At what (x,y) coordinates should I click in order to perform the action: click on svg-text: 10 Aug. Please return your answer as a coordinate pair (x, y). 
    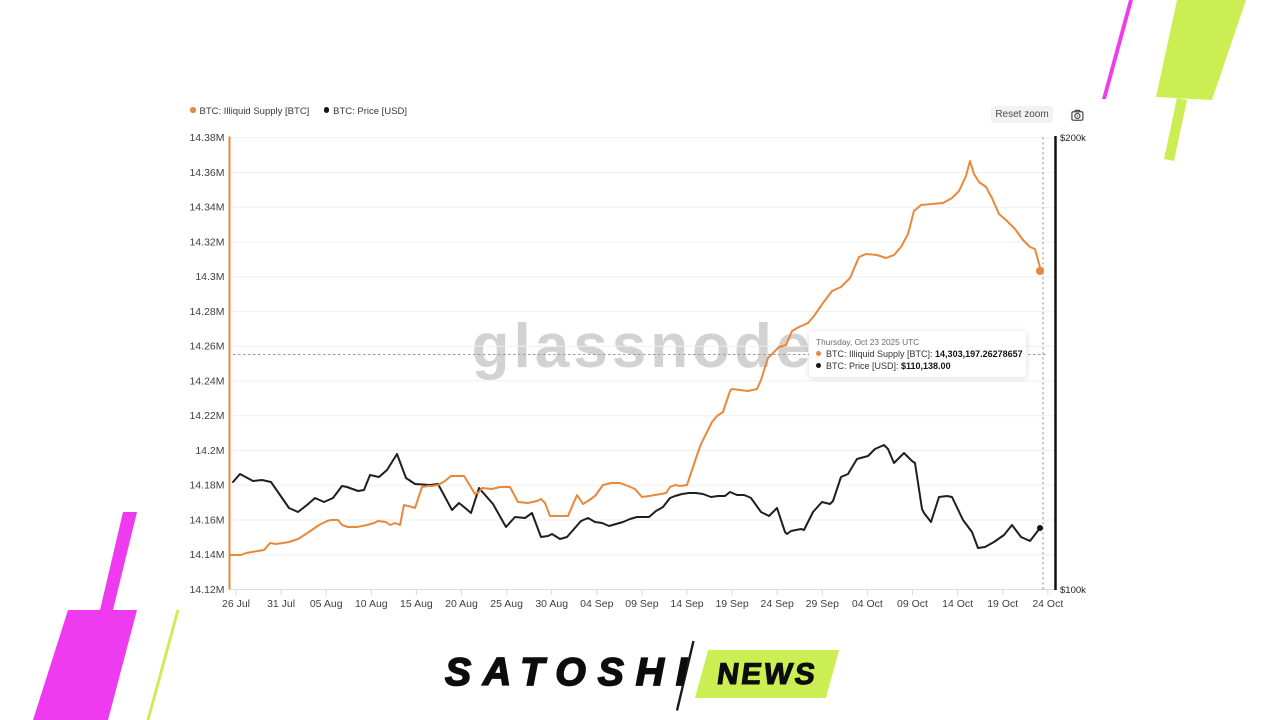
    Looking at the image, I should click on (371, 604).